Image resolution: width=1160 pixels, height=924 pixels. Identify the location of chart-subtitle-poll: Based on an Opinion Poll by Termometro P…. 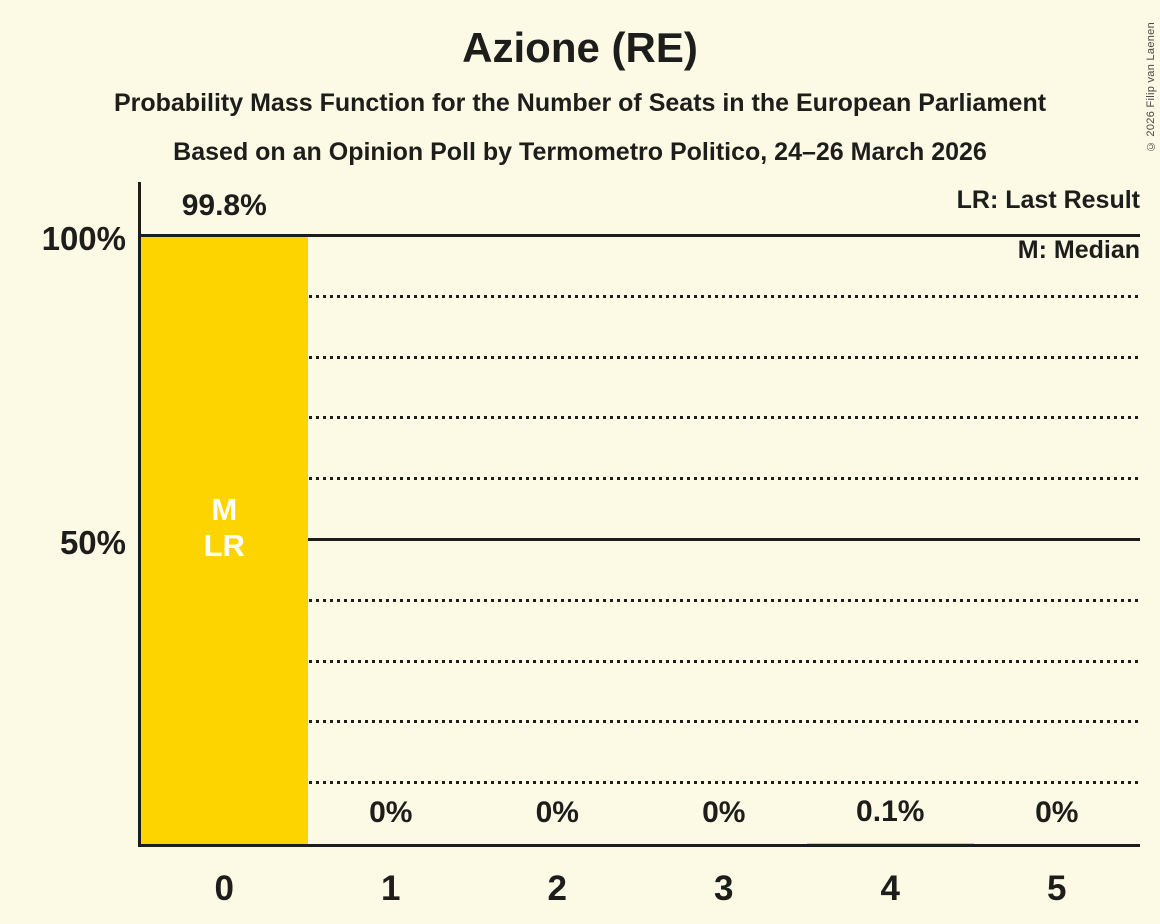
(580, 152).